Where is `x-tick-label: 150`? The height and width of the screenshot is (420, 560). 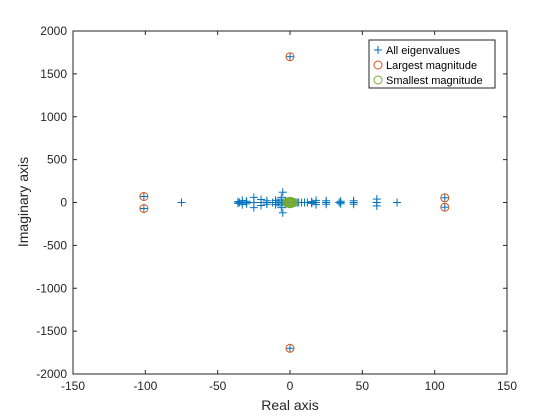
x-tick-label: 150 is located at coordinates (507, 386).